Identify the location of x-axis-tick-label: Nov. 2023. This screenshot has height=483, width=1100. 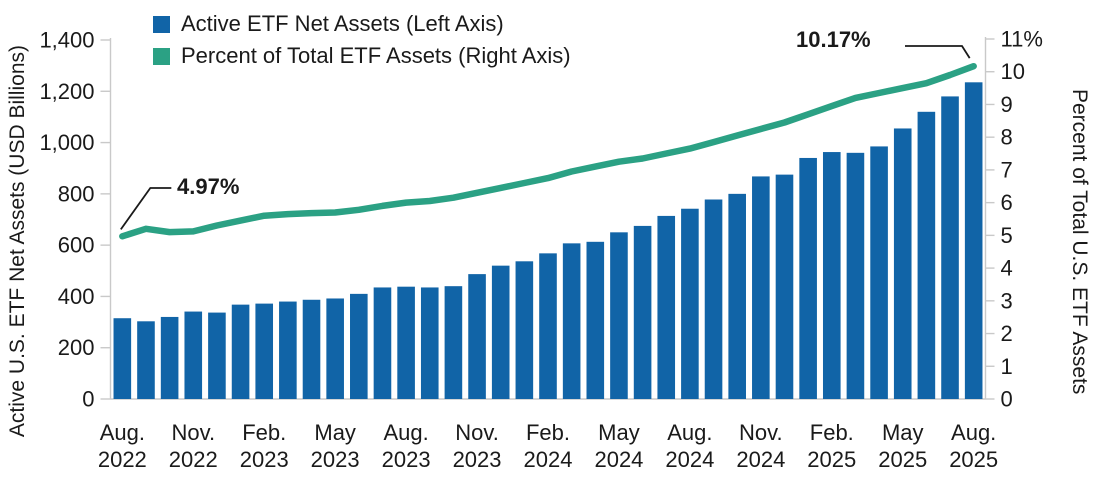
(477, 446).